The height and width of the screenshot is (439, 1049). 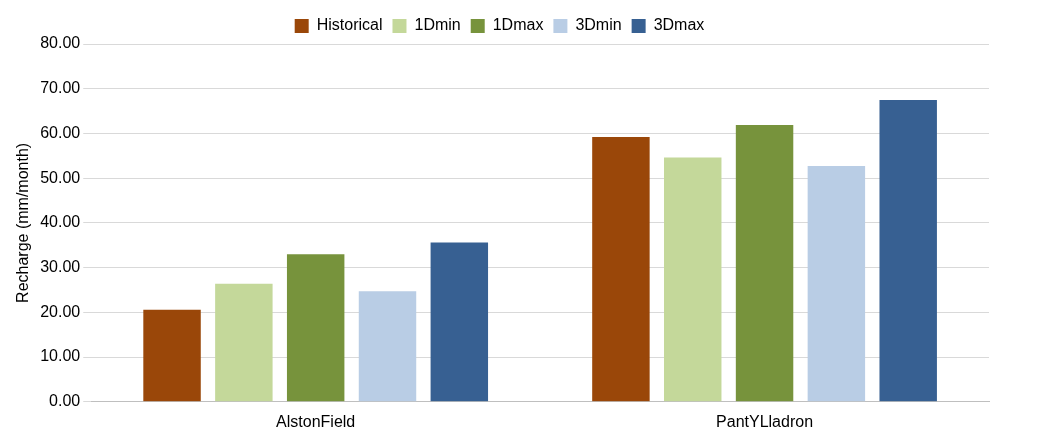 What do you see at coordinates (349, 25) in the screenshot?
I see `legend-label: Historical` at bounding box center [349, 25].